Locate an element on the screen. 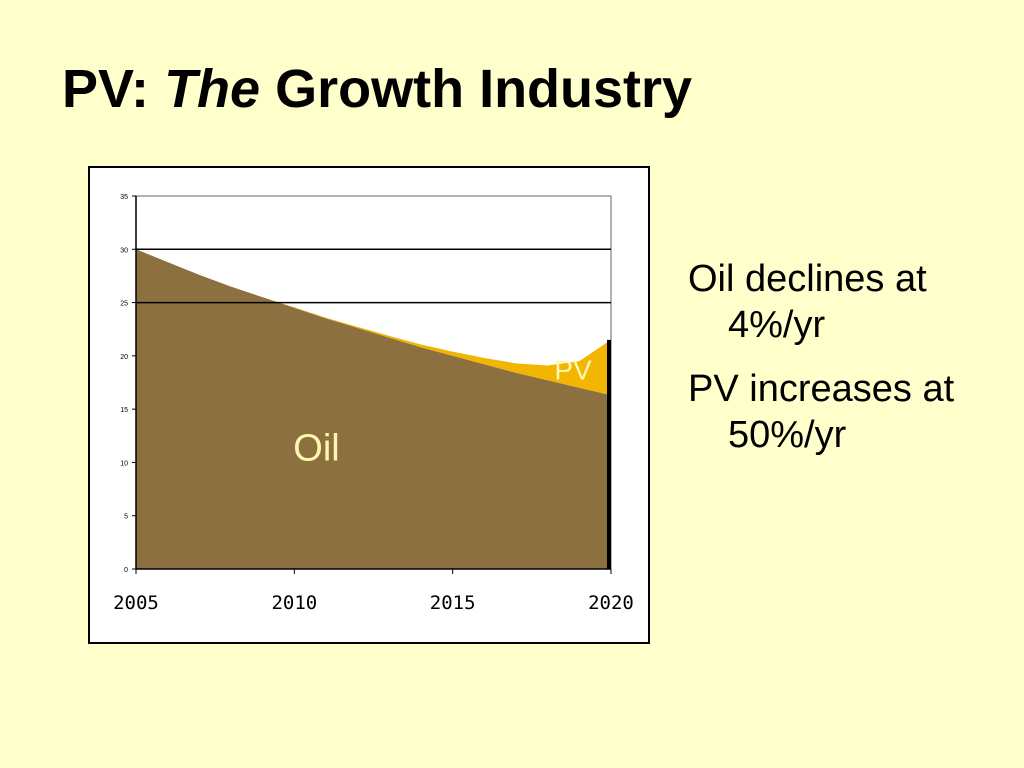 The height and width of the screenshot is (768, 1024). x-tick-label-2020: 2020 is located at coordinates (611, 603).